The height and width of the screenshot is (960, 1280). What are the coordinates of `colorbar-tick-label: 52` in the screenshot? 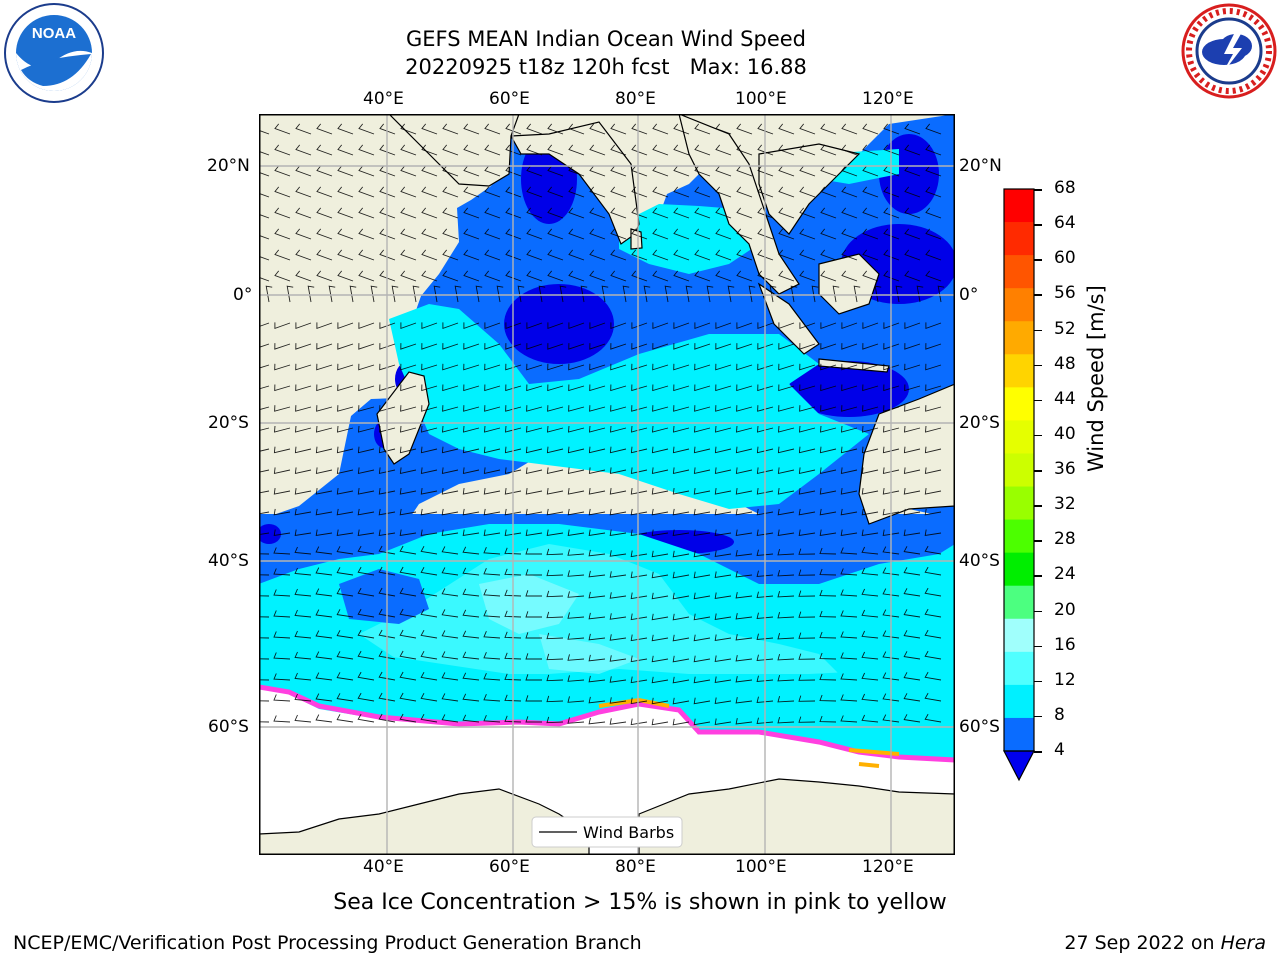 It's located at (1065, 328).